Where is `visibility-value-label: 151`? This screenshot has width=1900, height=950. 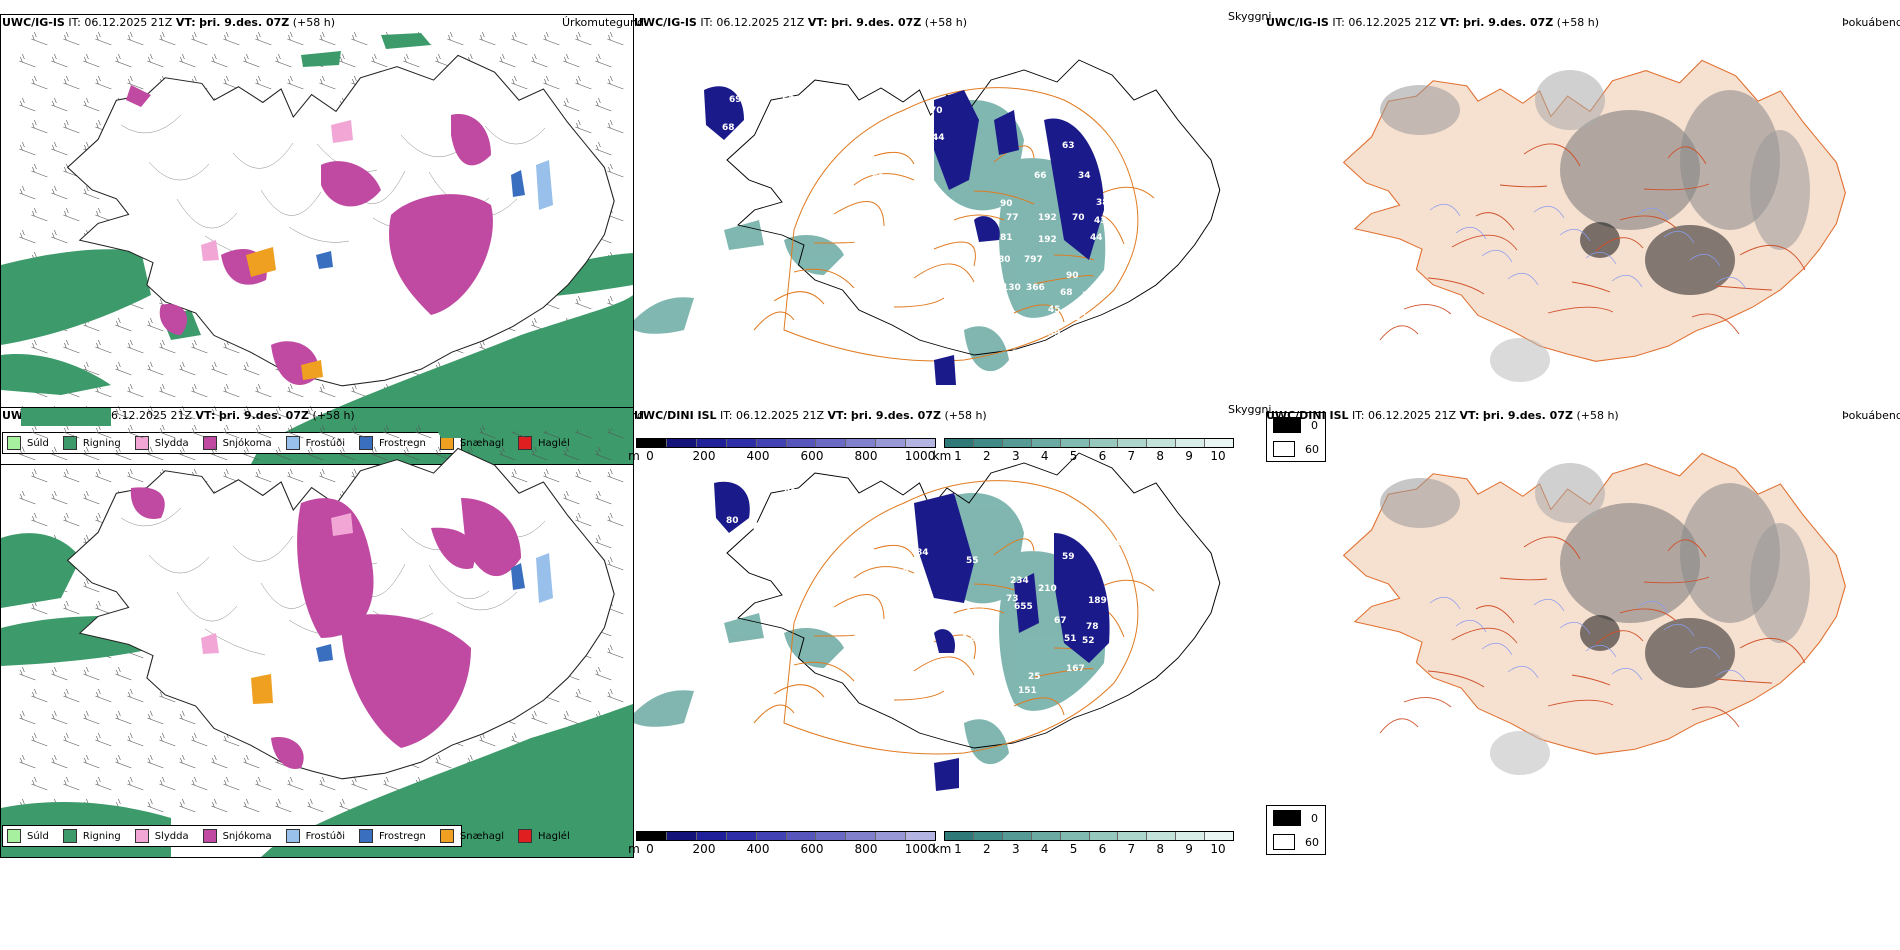 visibility-value-label: 151 is located at coordinates (1027, 691).